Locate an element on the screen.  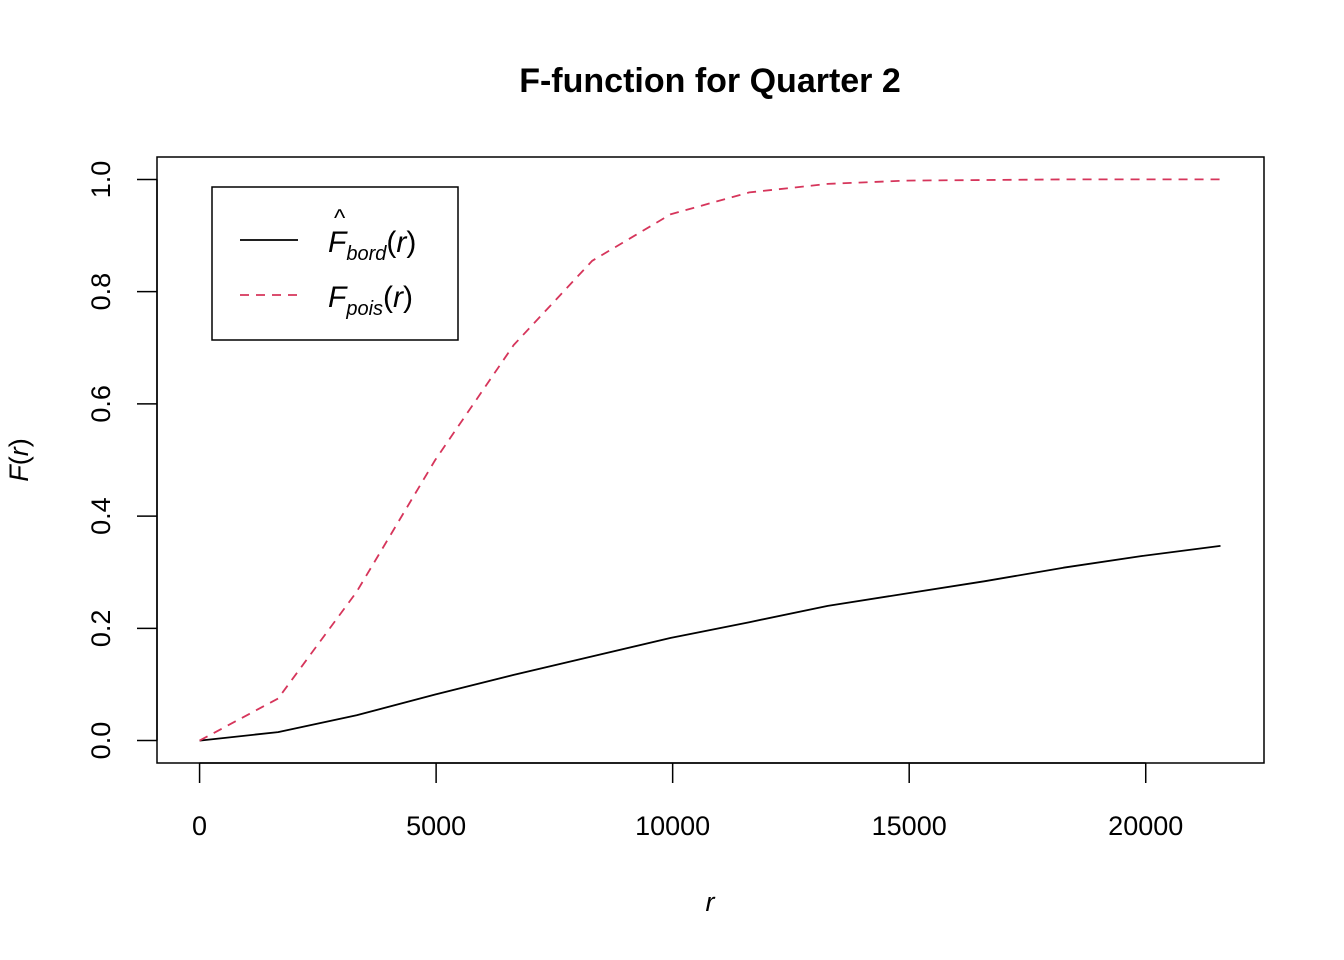
y-tick-label: 0.2 is located at coordinates (101, 629).